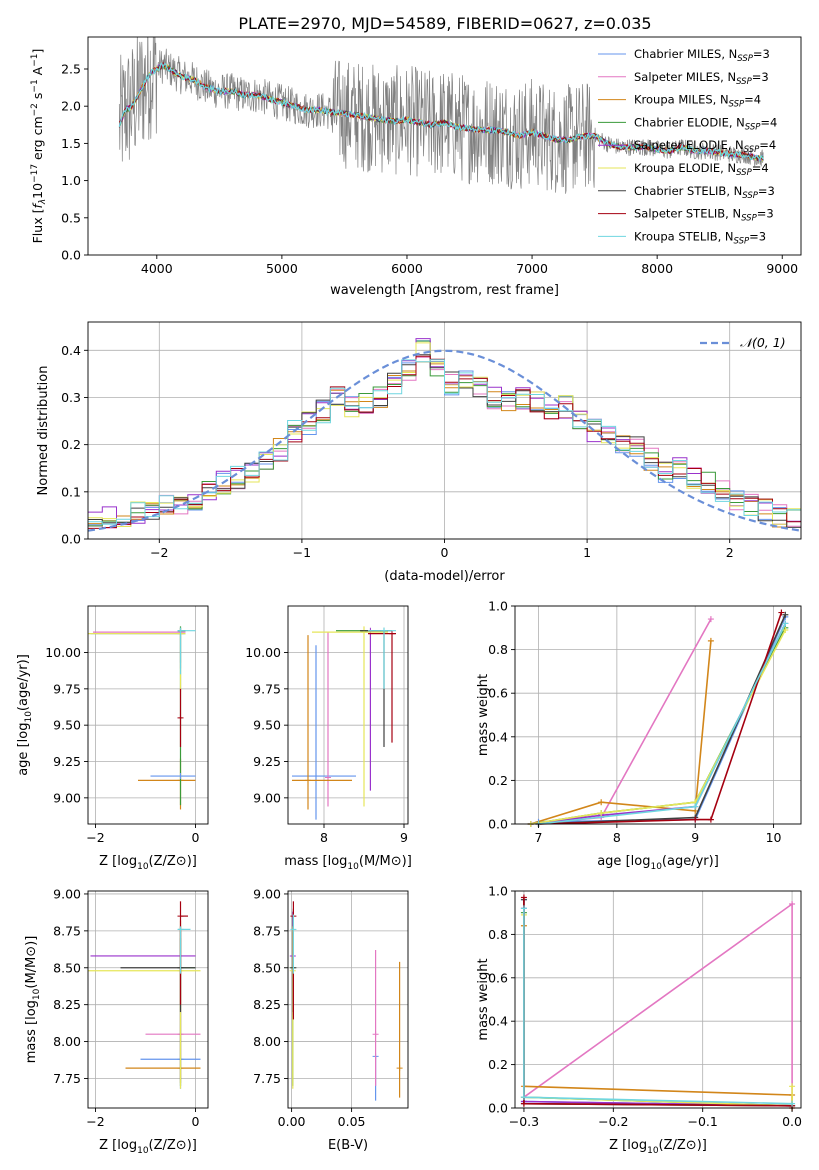  I want to click on massweight-vs-age-plot-area, so click(658, 718).